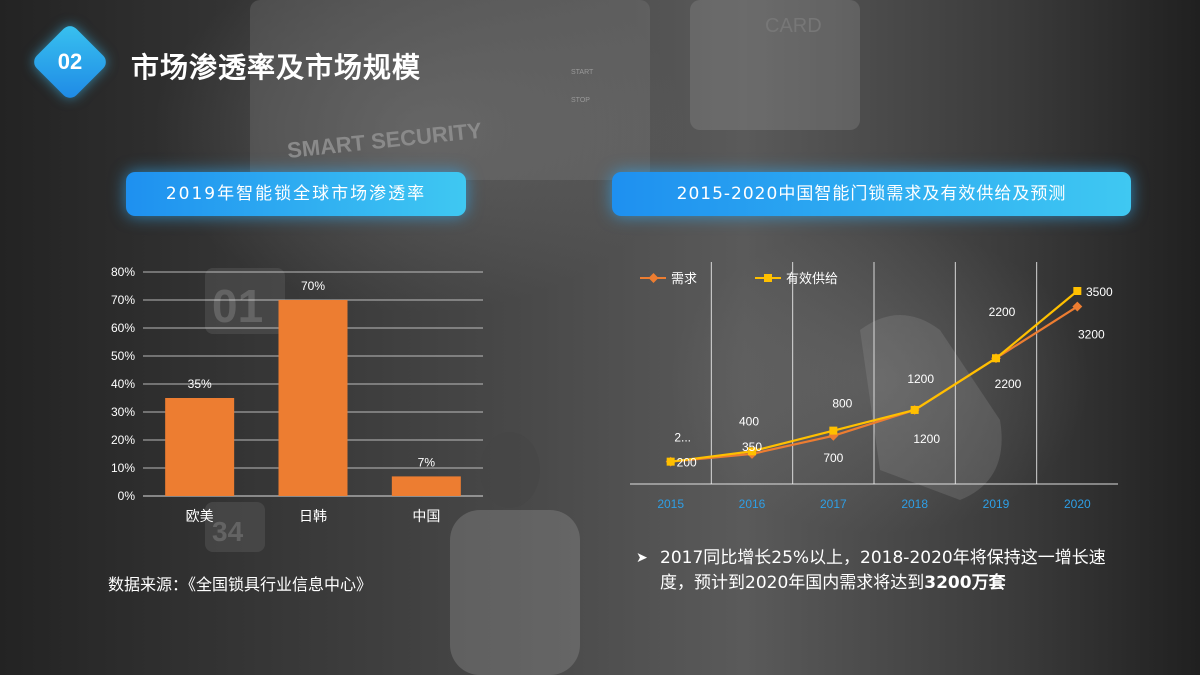  Describe the element at coordinates (237, 306) in the screenshot. I see `bg-keypad-01: 01` at that location.